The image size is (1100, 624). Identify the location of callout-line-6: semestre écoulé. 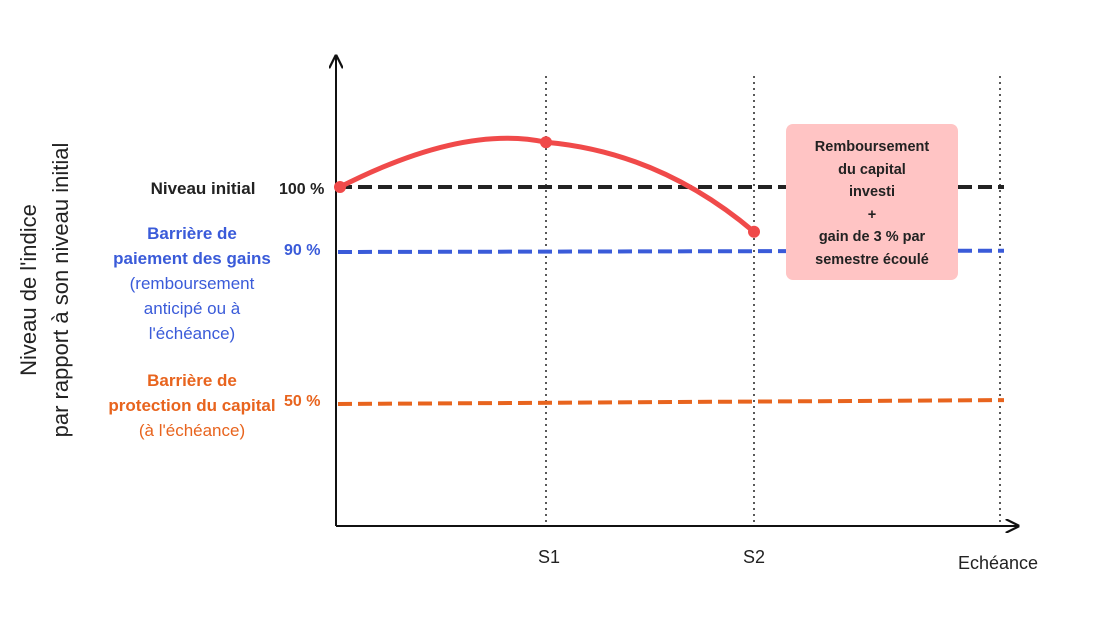
(872, 259).